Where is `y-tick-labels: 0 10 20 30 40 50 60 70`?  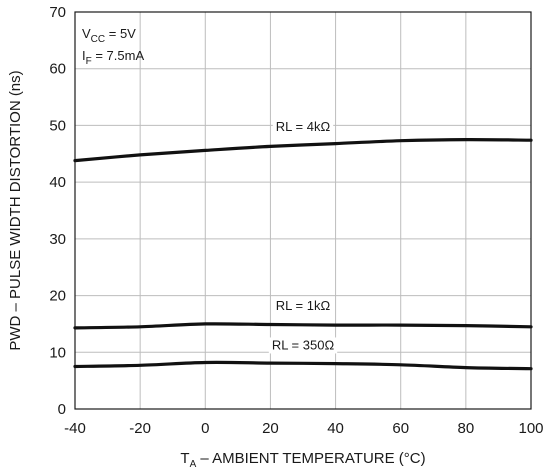 y-tick-labels: 0 10 20 30 40 50 60 70 is located at coordinates (57, 211).